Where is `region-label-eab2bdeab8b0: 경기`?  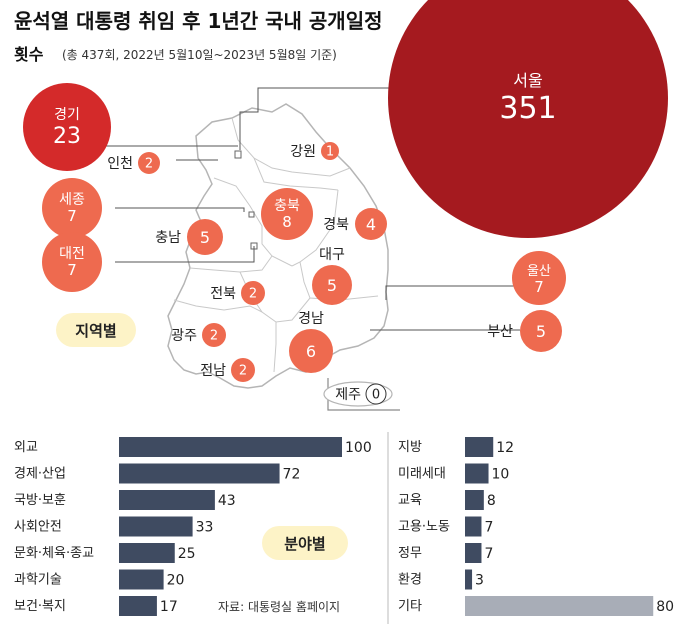 region-label-eab2bdeab8b0: 경기 is located at coordinates (67, 115).